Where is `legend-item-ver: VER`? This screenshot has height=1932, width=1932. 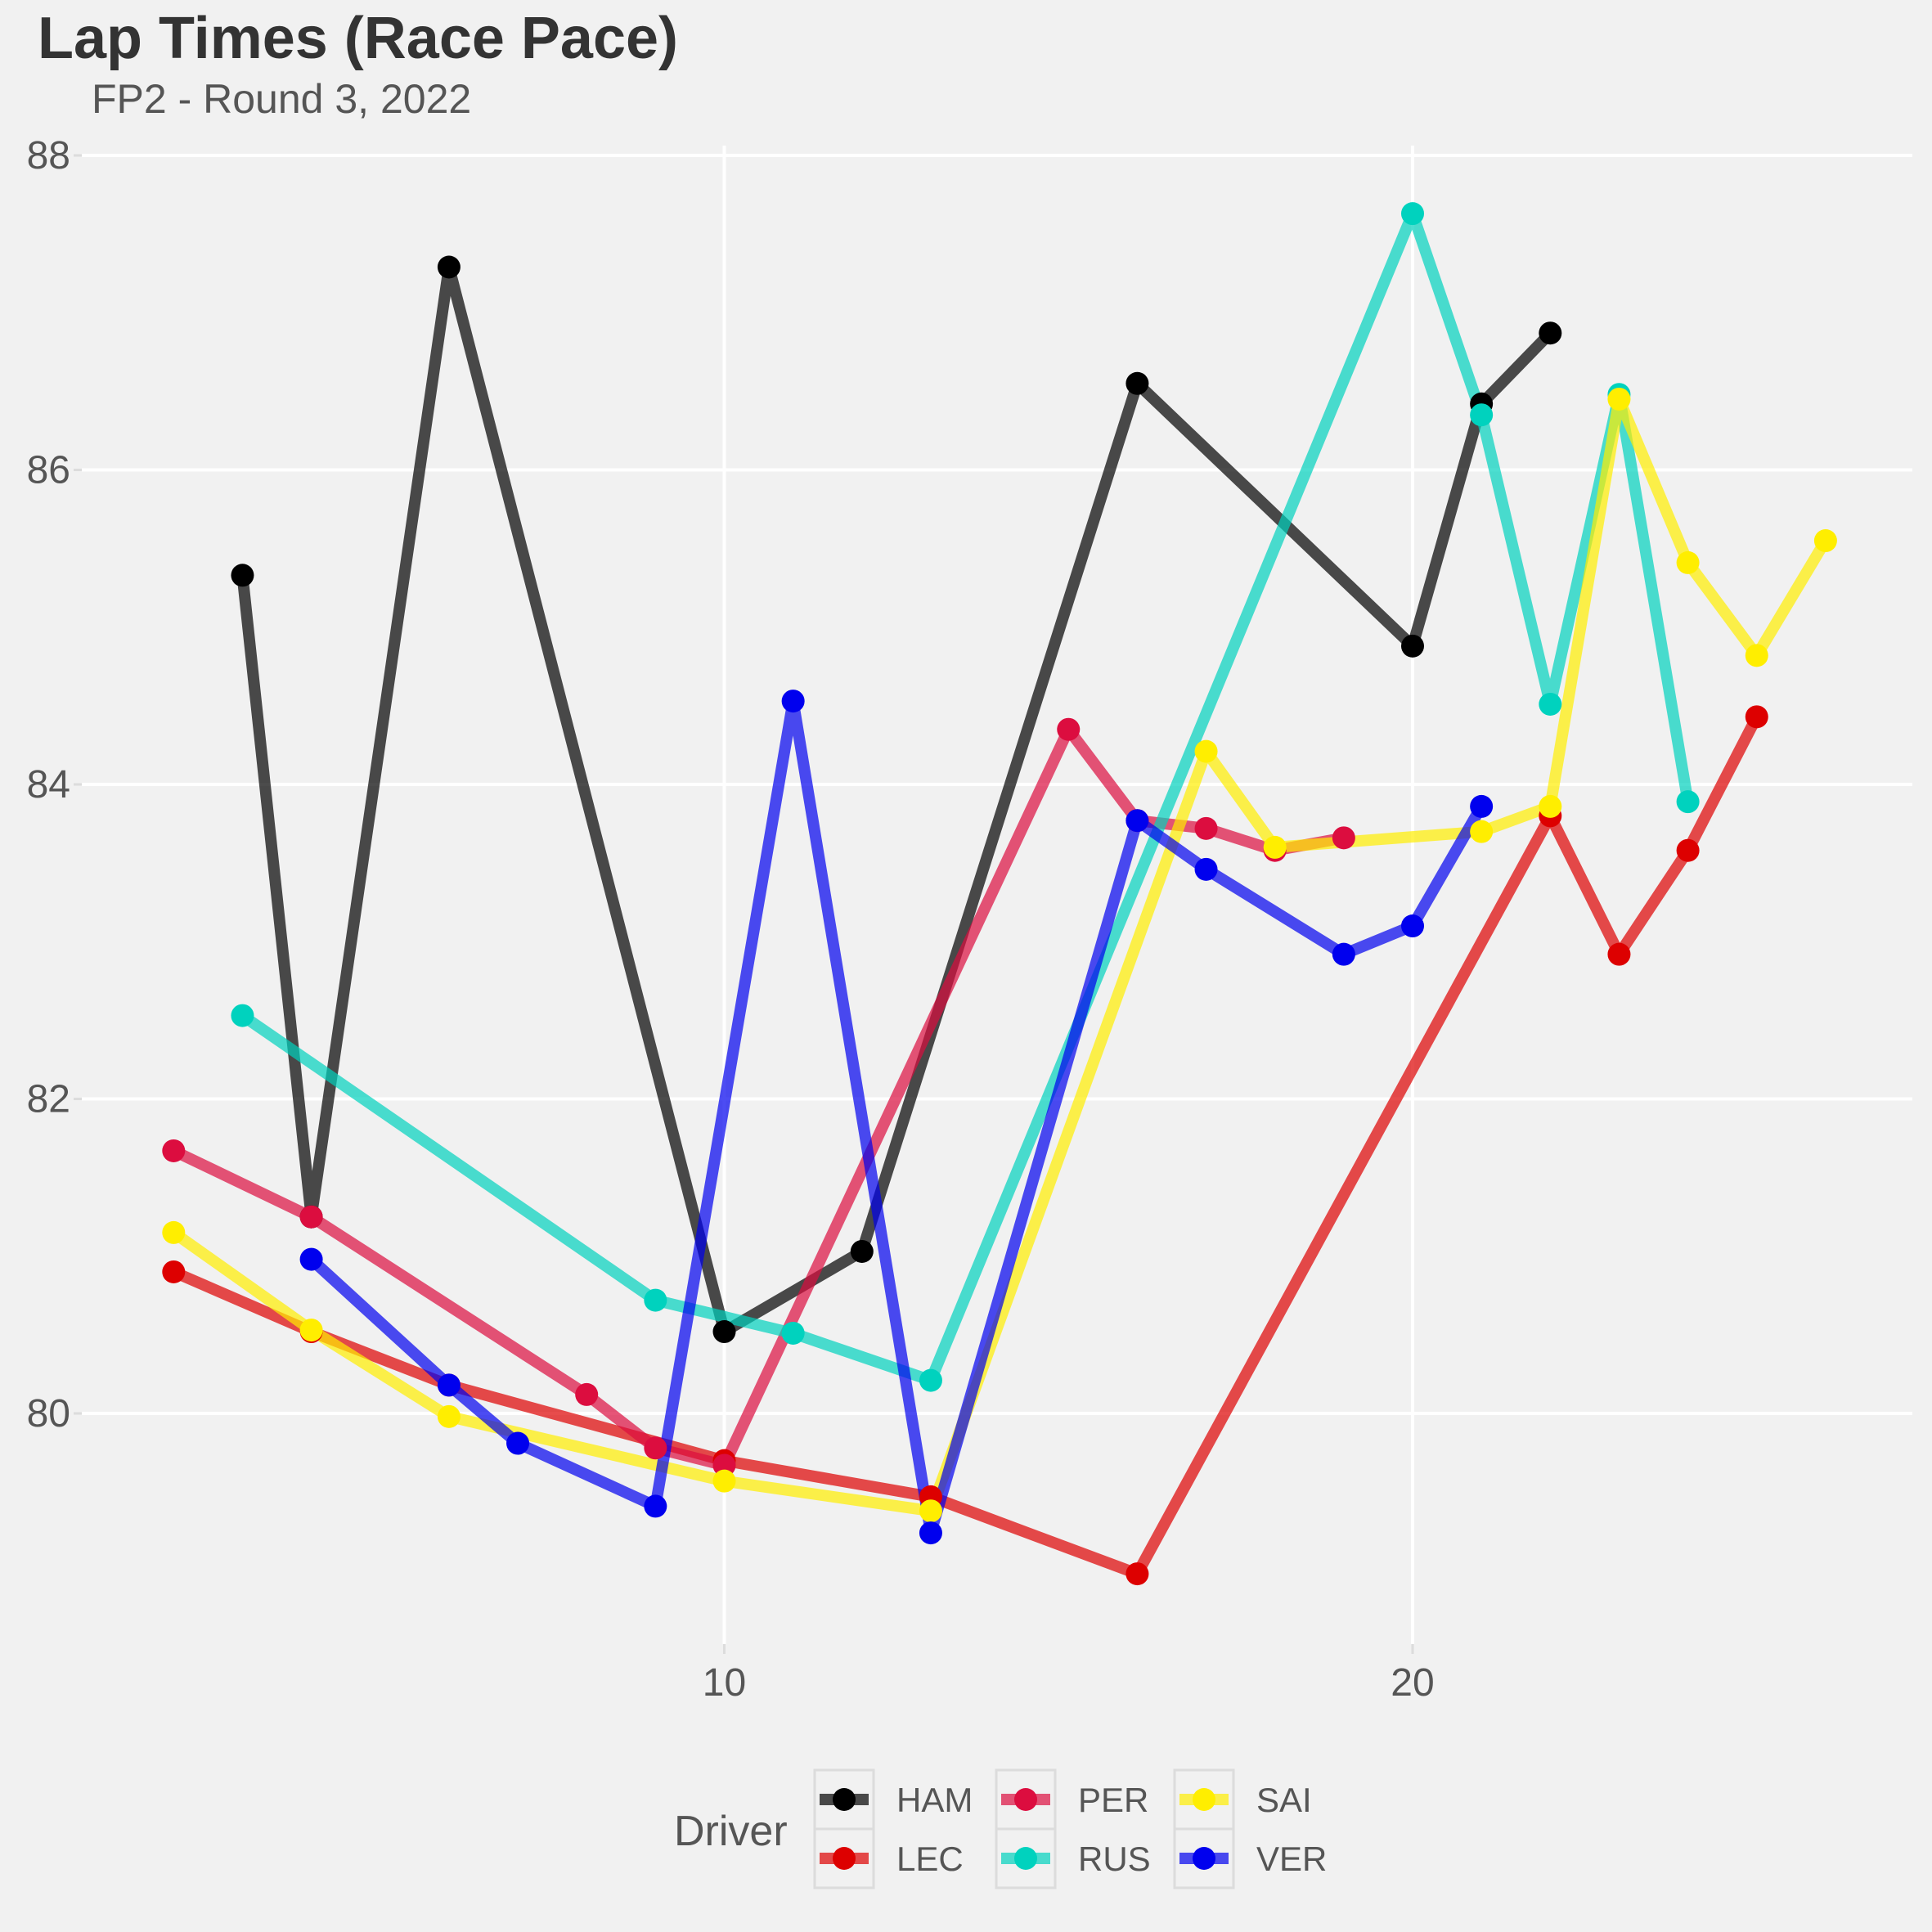 legend-item-ver: VER is located at coordinates (1250, 1858).